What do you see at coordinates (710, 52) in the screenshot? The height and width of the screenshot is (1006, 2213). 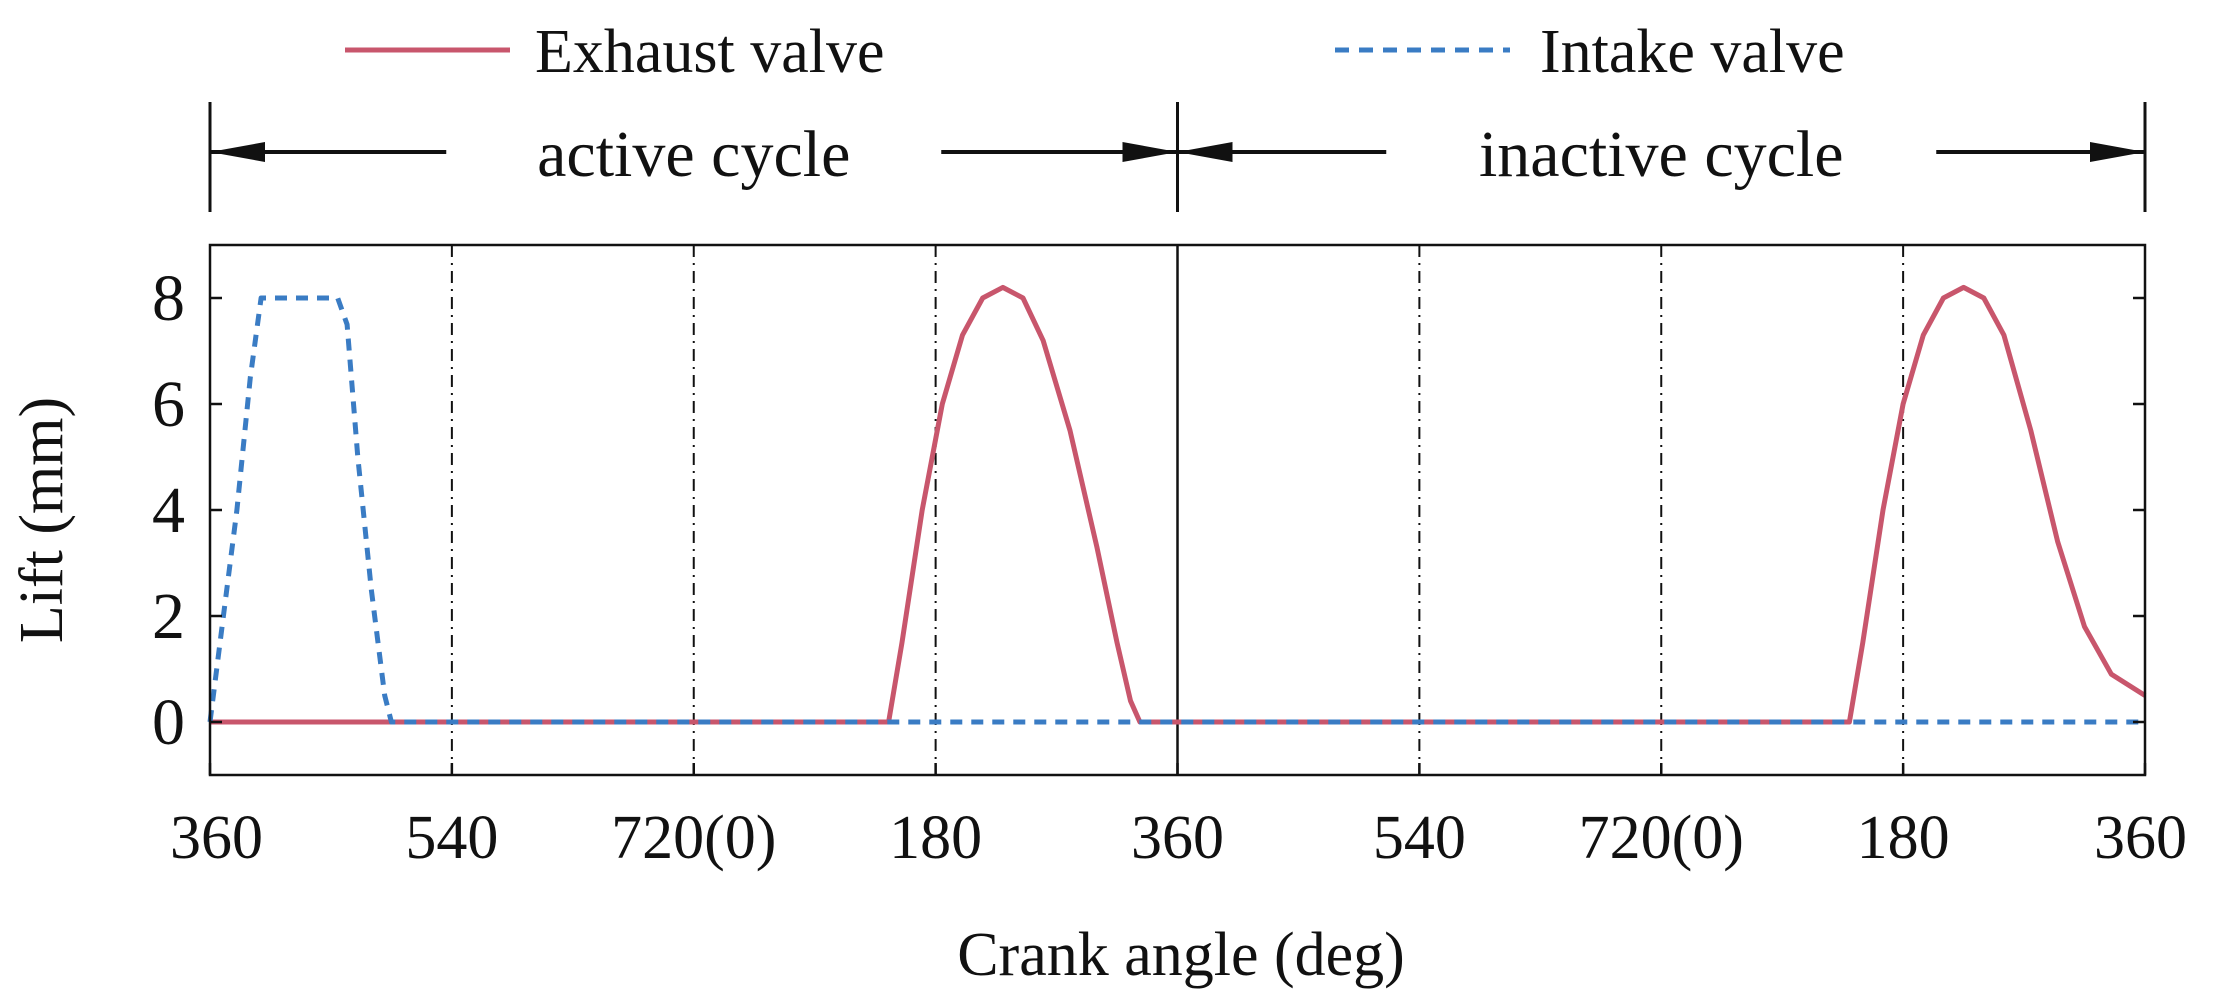 I see `legend-exhaust-label: Exhaust valve` at bounding box center [710, 52].